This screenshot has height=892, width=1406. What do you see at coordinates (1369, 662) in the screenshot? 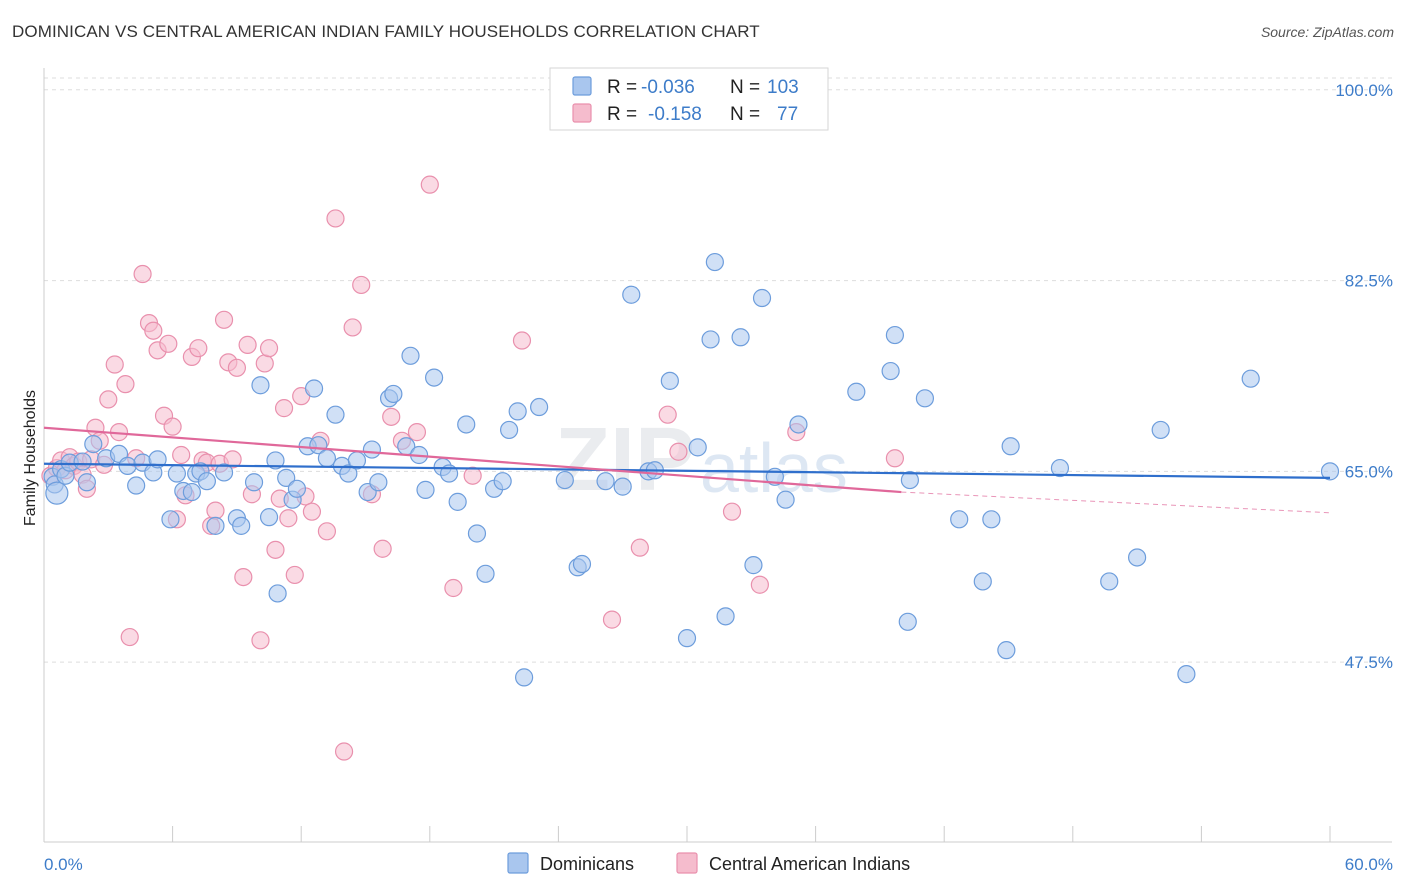
I see `y-tick-label-0: 47.5%` at bounding box center [1369, 662].